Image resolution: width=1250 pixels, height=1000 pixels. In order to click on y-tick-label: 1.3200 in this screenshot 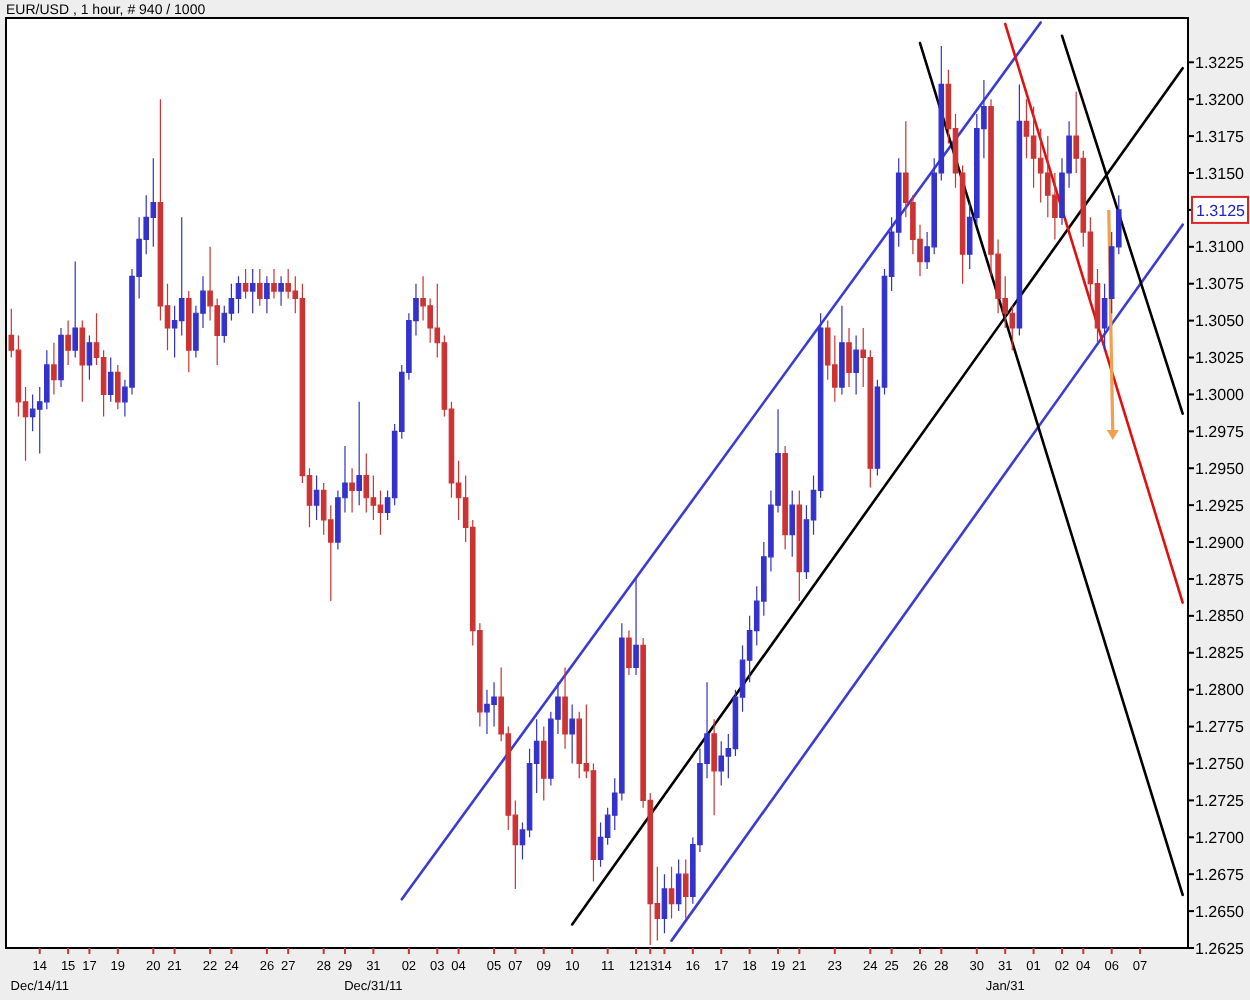, I will do `click(1220, 99)`.